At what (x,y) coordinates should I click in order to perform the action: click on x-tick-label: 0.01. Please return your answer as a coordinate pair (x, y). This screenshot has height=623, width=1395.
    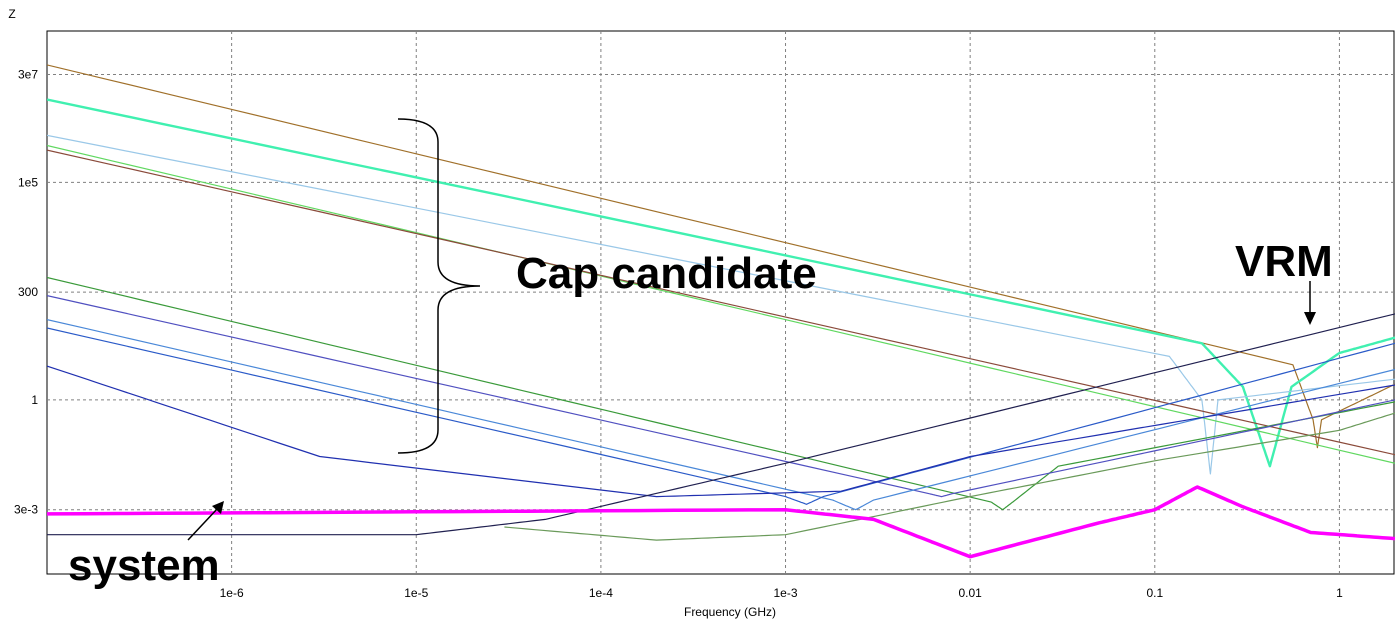
    Looking at the image, I should click on (970, 593).